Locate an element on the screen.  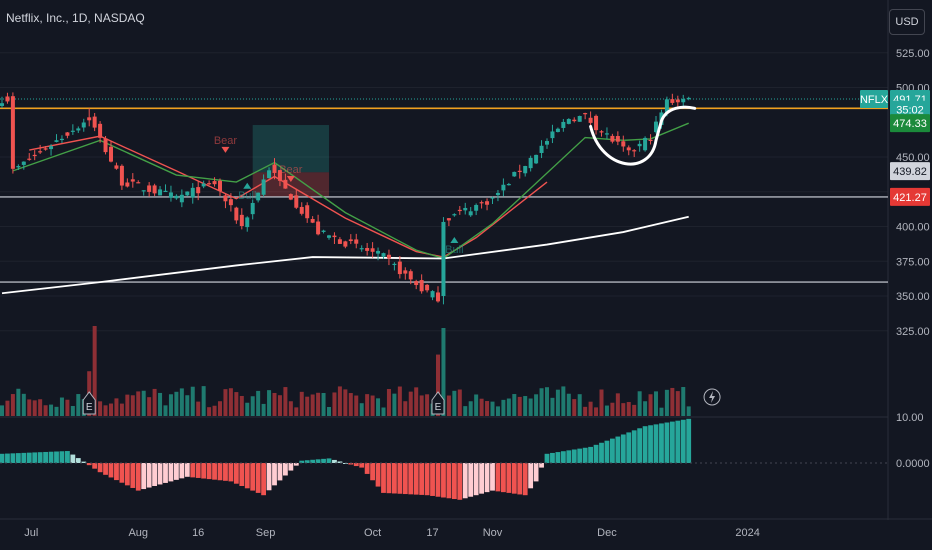
price-tag-grey: 439.82 is located at coordinates (910, 171).